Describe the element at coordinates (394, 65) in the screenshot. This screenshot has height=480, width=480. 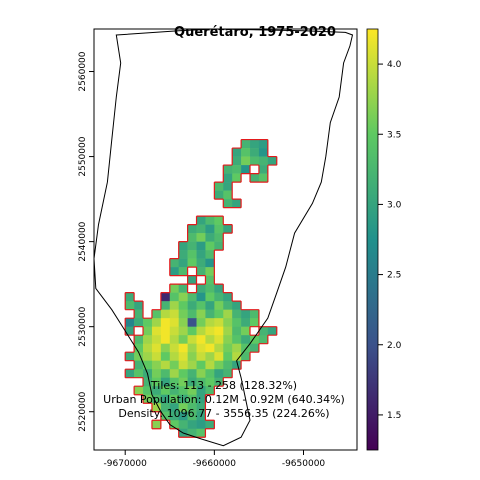
I see `legend-tick-label: 4.0` at that location.